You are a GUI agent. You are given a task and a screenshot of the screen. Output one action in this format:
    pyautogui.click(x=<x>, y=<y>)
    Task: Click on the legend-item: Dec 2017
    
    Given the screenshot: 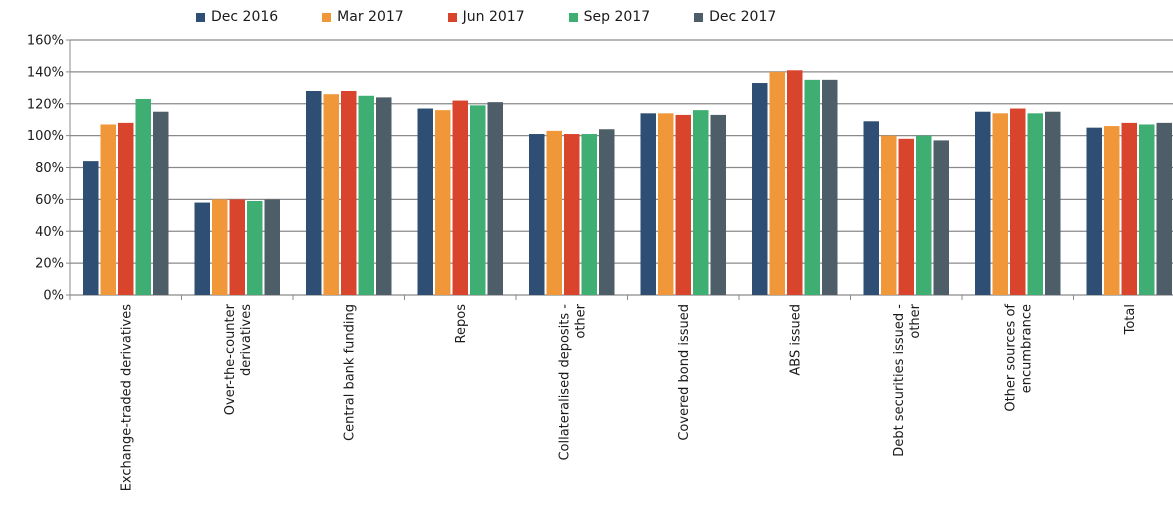 What is the action you would take?
    pyautogui.click(x=735, y=17)
    